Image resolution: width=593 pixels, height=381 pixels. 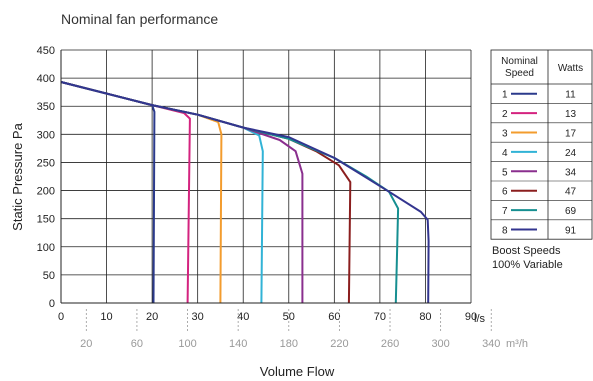 I want to click on legend-watts-value: 47, so click(x=571, y=192).